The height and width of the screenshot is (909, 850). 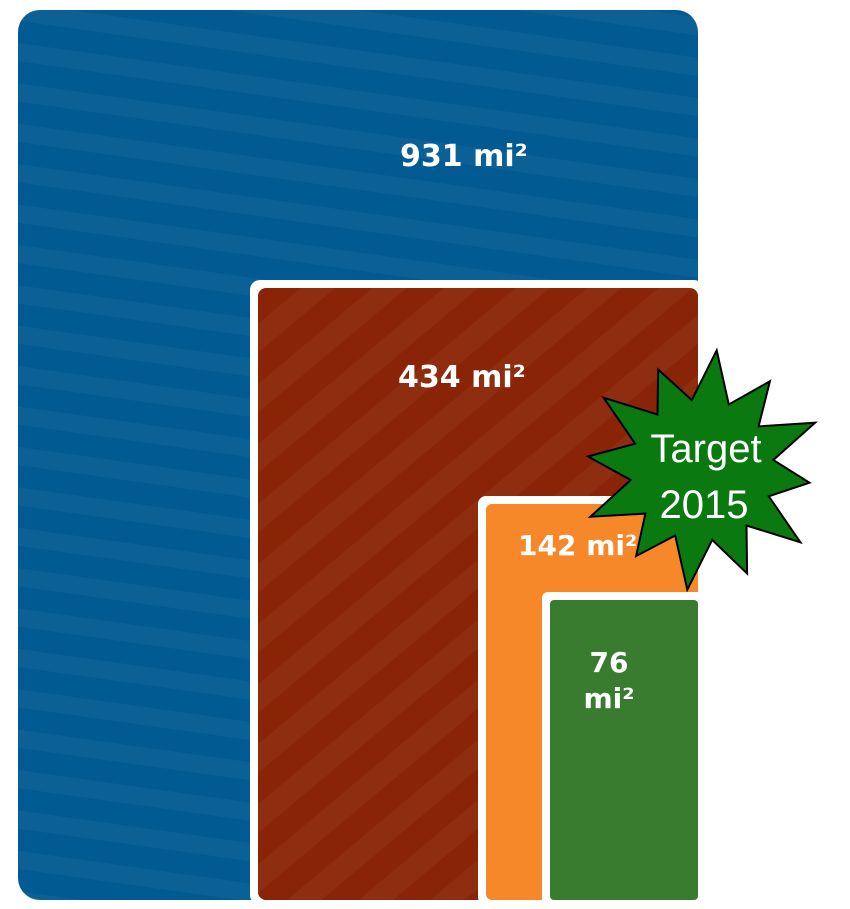 What do you see at coordinates (705, 449) in the screenshot?
I see `starburst-text-line1: Target` at bounding box center [705, 449].